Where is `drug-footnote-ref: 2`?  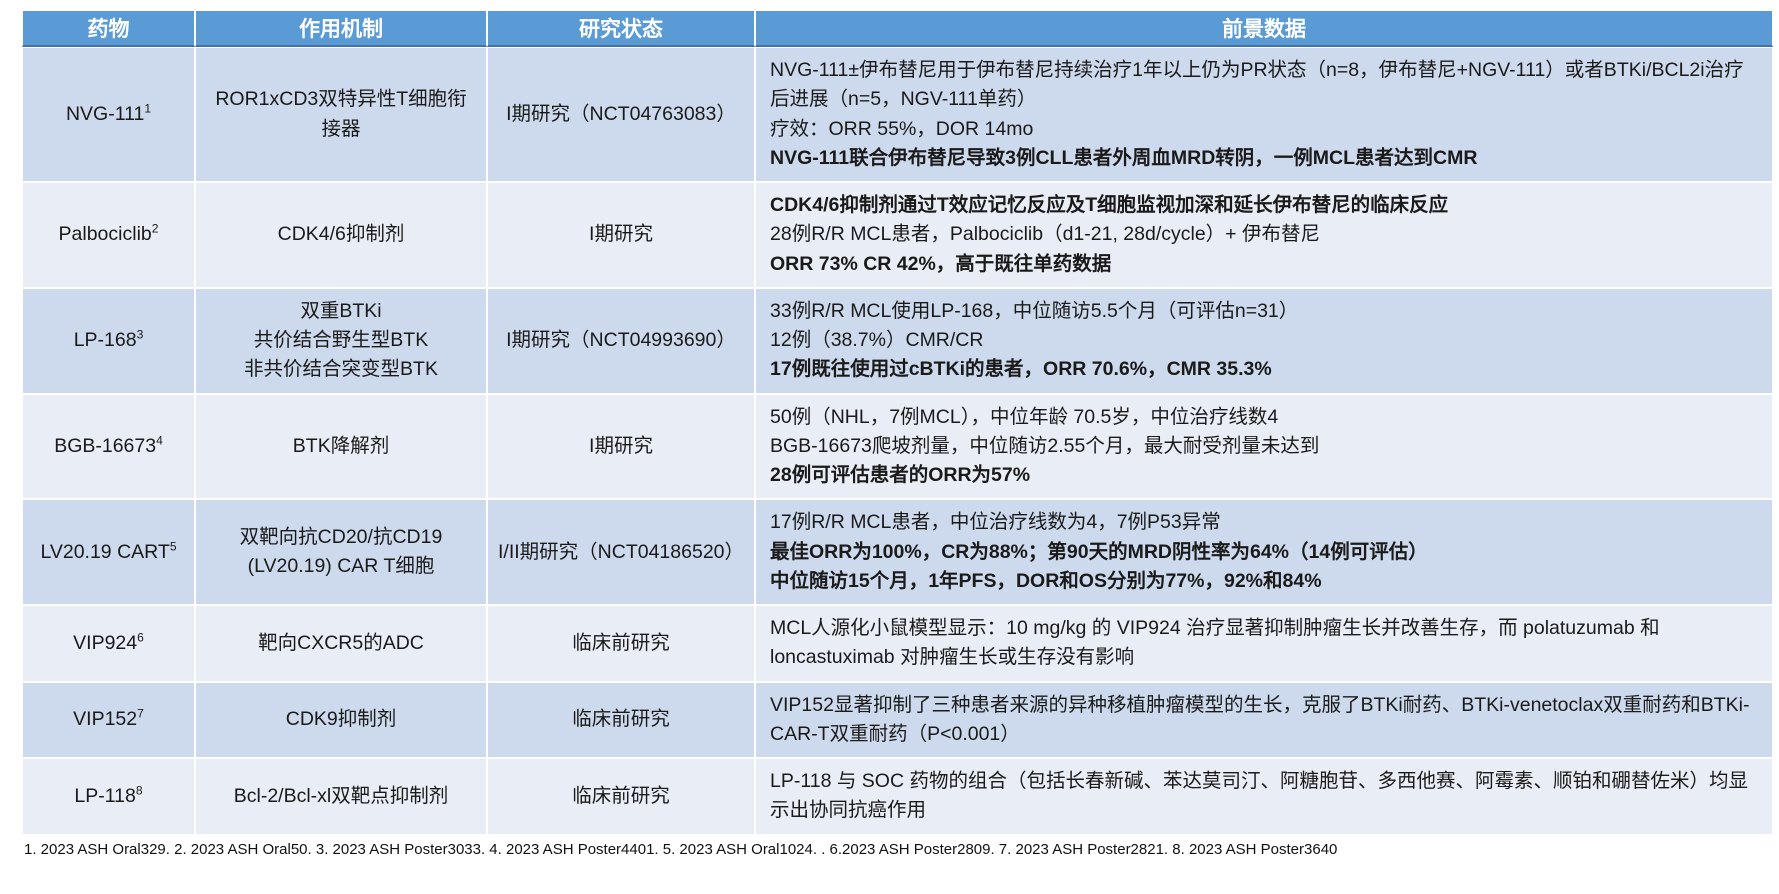
drug-footnote-ref: 2 is located at coordinates (155, 228).